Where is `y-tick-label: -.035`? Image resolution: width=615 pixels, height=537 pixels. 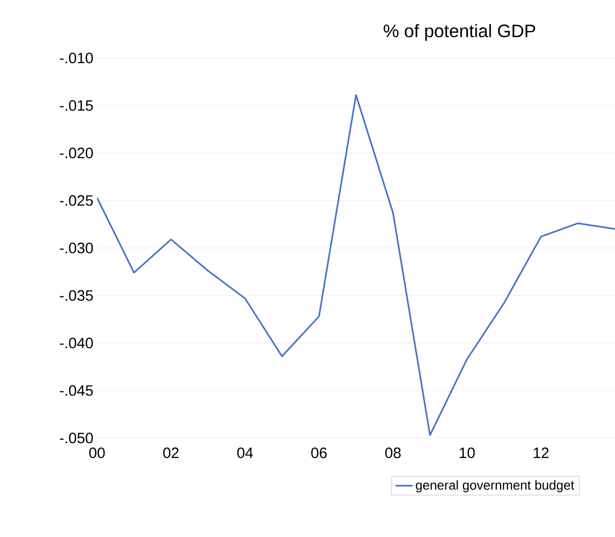 y-tick-label: -.035 is located at coordinates (76, 295).